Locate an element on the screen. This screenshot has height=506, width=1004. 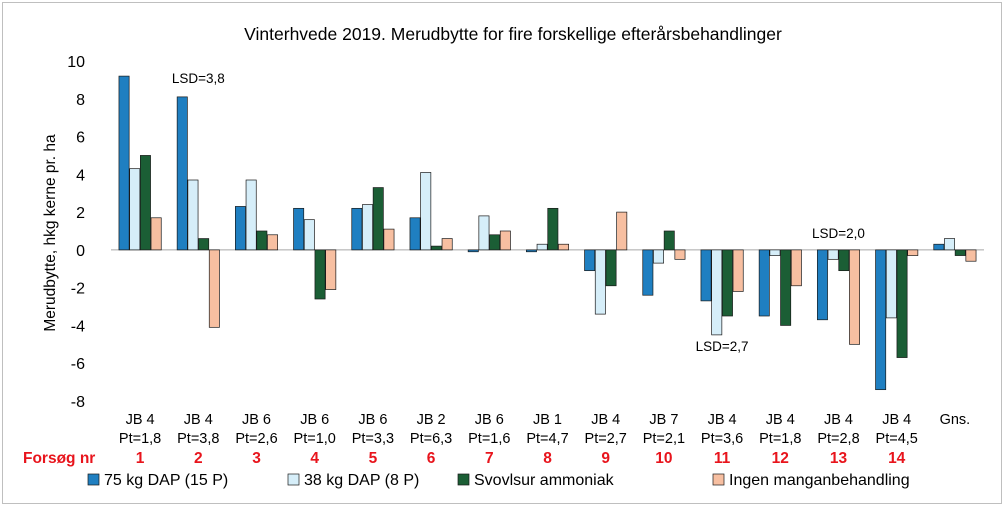
y-tick-label: 6 is located at coordinates (80, 138).